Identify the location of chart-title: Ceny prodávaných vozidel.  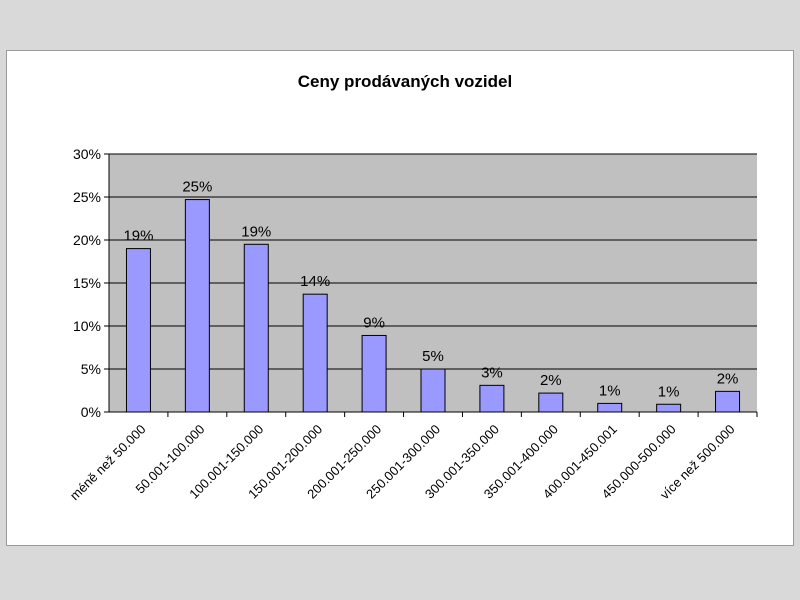
(405, 81).